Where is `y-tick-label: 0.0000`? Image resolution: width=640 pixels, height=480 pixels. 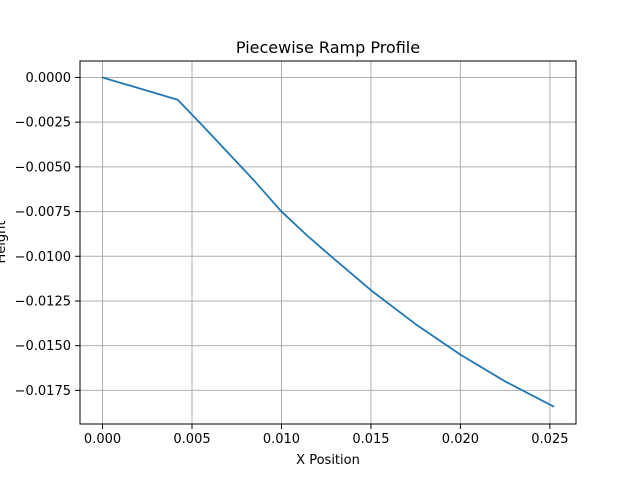 y-tick-label: 0.0000 is located at coordinates (49, 78).